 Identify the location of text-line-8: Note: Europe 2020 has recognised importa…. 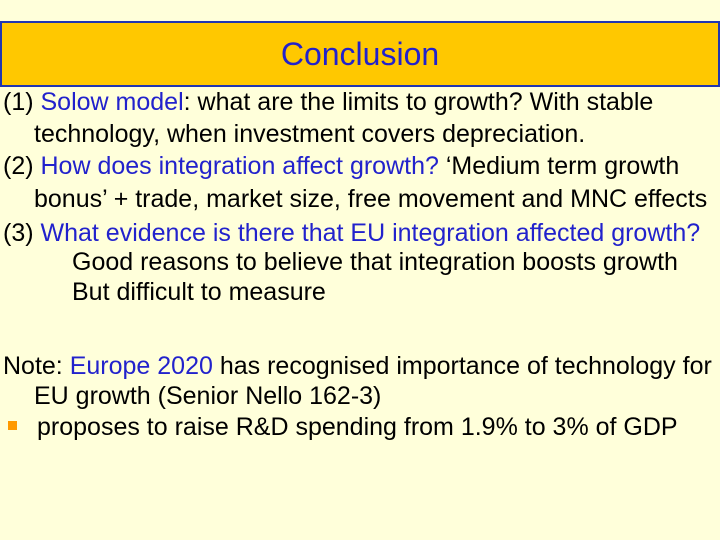
(357, 366).